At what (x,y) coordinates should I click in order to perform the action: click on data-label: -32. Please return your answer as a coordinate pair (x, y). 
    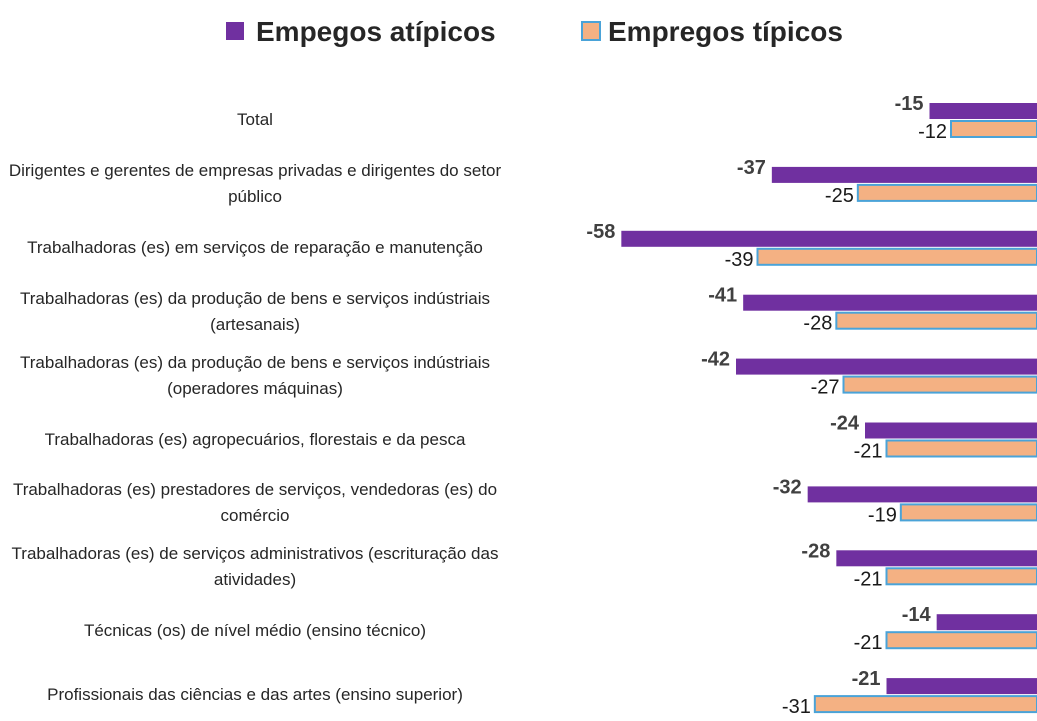
    Looking at the image, I should click on (787, 487).